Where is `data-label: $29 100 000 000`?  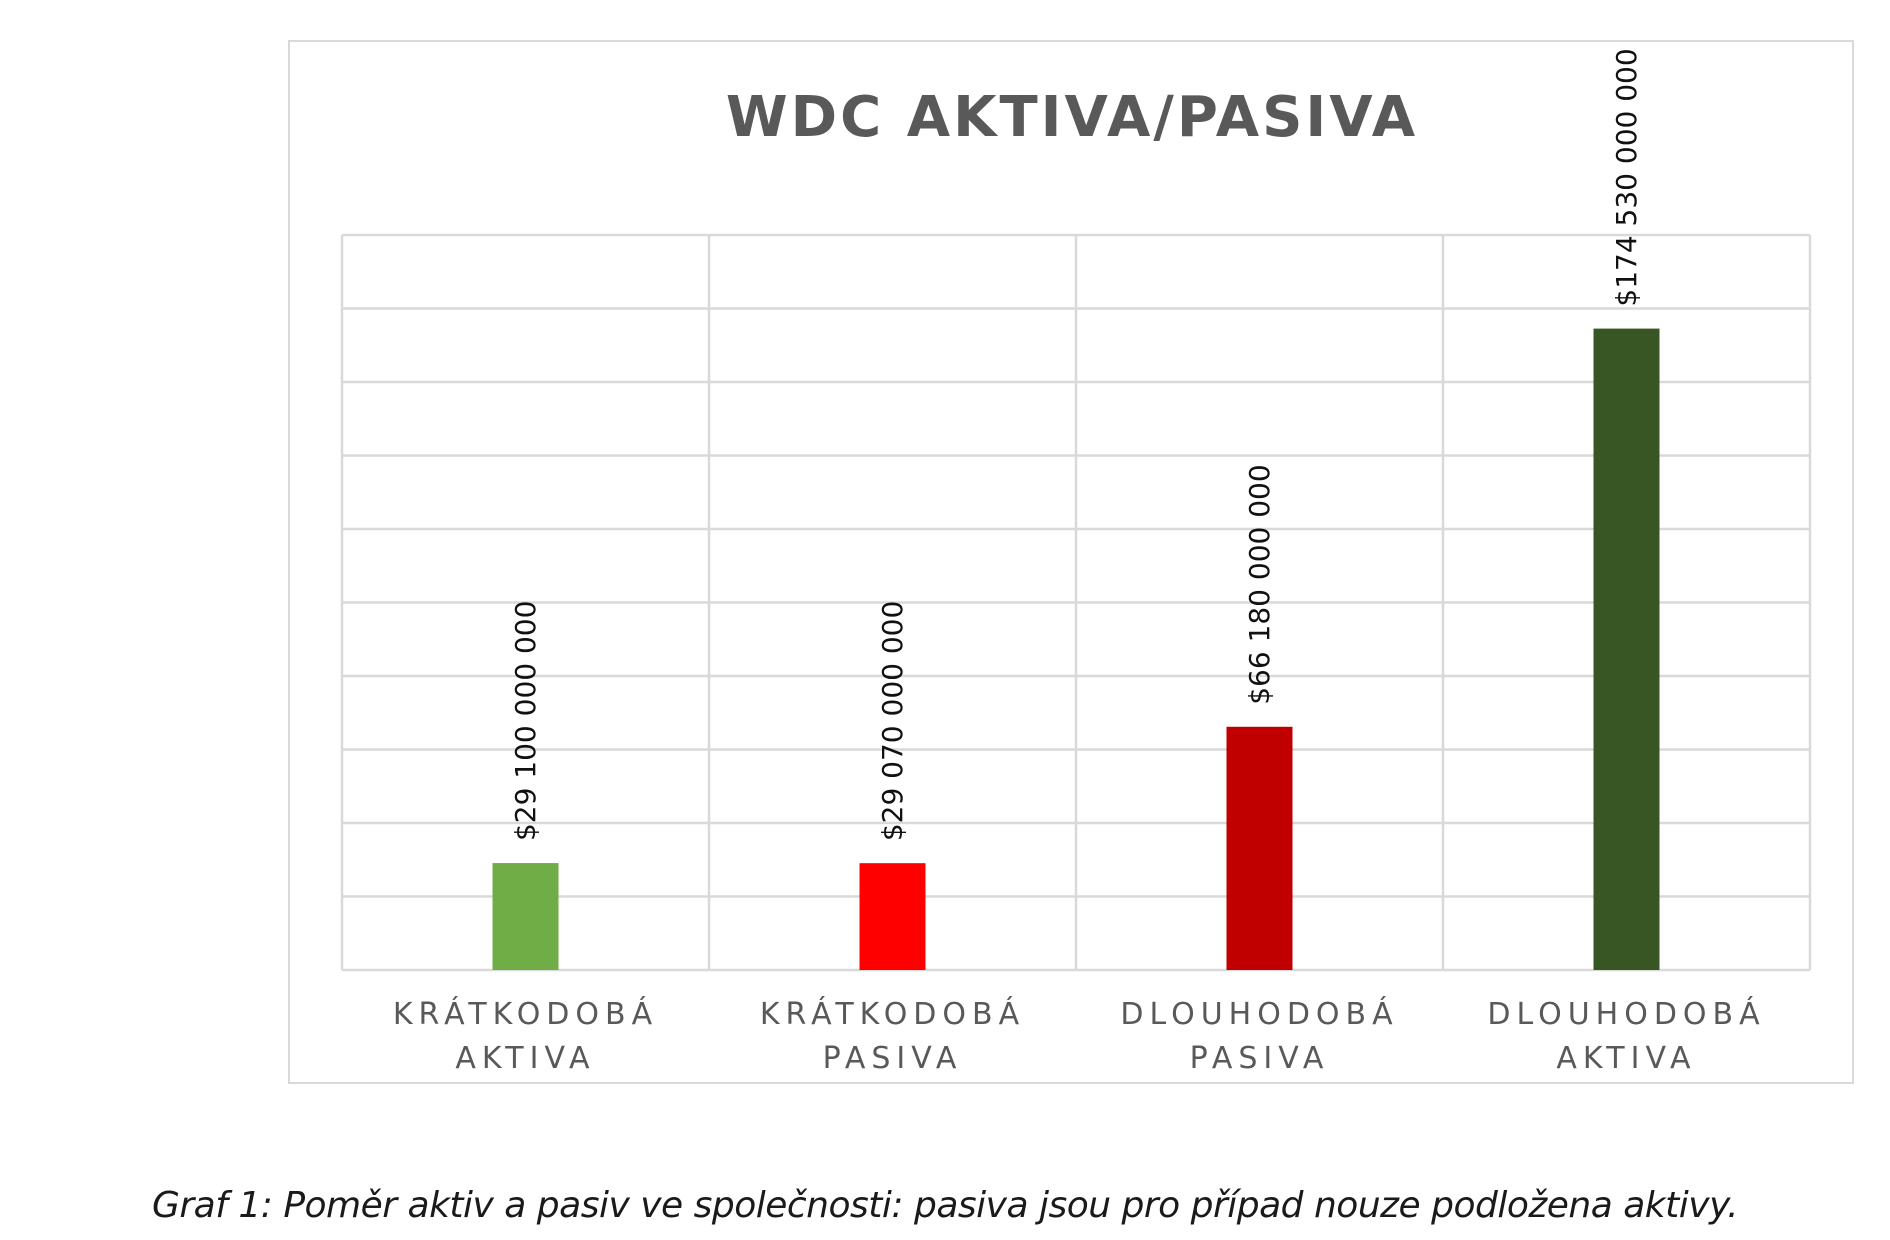 data-label: $29 100 000 000 is located at coordinates (525, 721).